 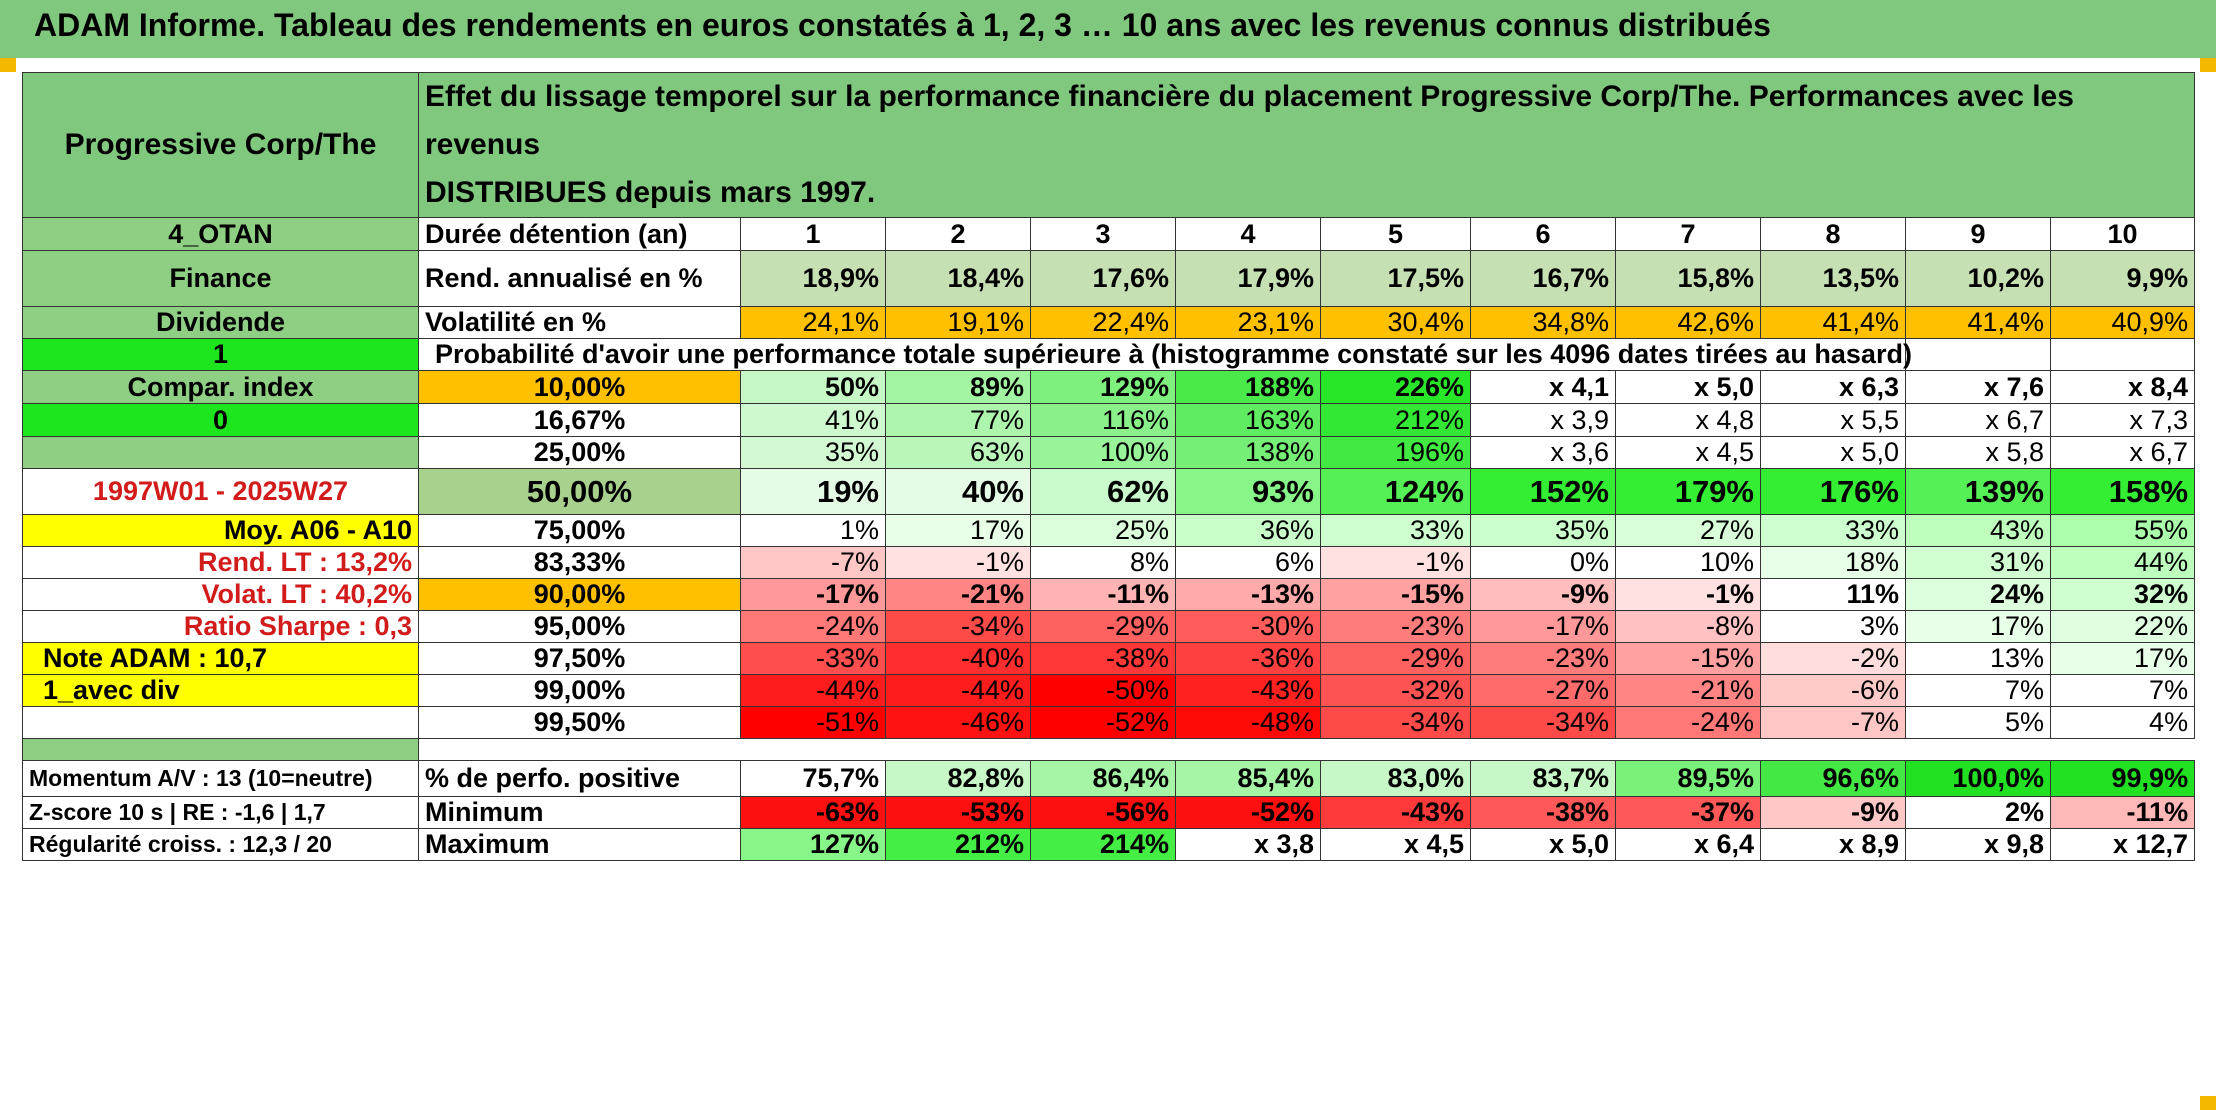 What do you see at coordinates (1103, 452) in the screenshot?
I see `percentile-value: 100%` at bounding box center [1103, 452].